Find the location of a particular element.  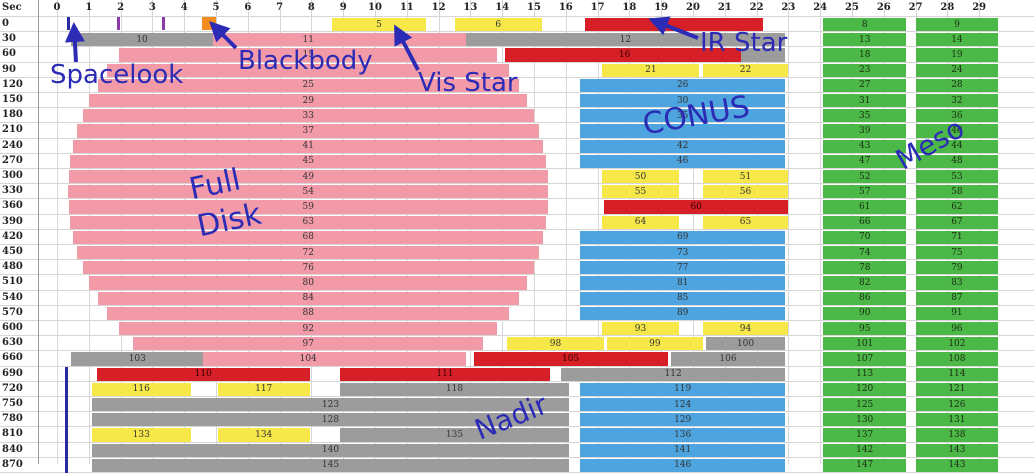

header-column-number: 17 is located at coordinates (597, 7).